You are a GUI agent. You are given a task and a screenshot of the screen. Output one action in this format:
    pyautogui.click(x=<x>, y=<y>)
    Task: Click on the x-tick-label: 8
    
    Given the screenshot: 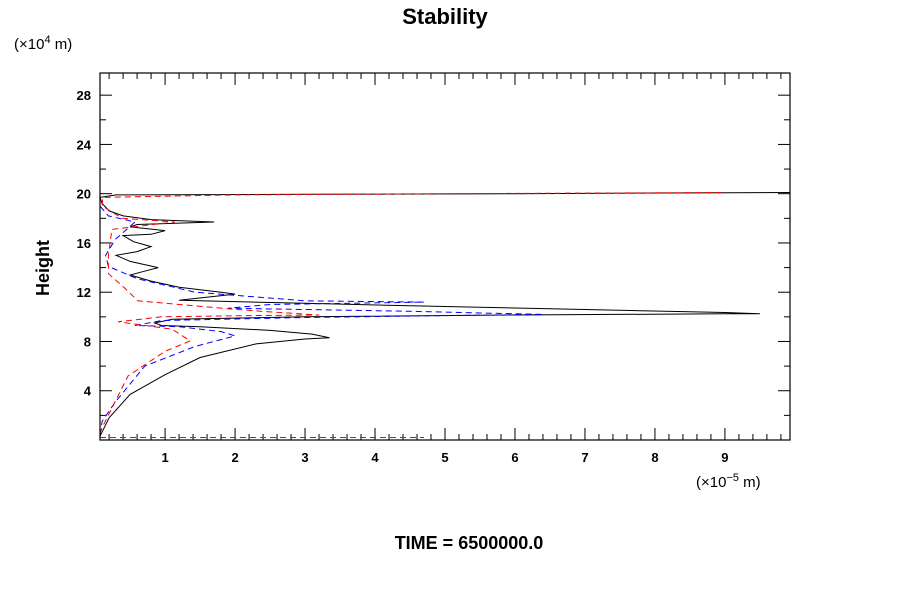 What is the action you would take?
    pyautogui.click(x=654, y=457)
    